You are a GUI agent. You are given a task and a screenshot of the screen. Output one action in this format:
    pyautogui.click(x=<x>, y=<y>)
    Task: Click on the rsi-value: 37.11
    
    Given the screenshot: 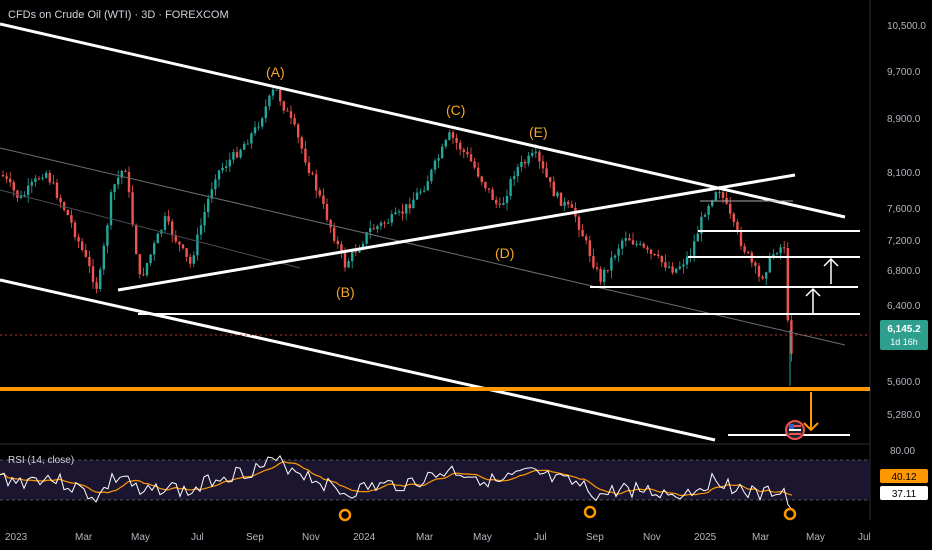 What is the action you would take?
    pyautogui.click(x=904, y=494)
    